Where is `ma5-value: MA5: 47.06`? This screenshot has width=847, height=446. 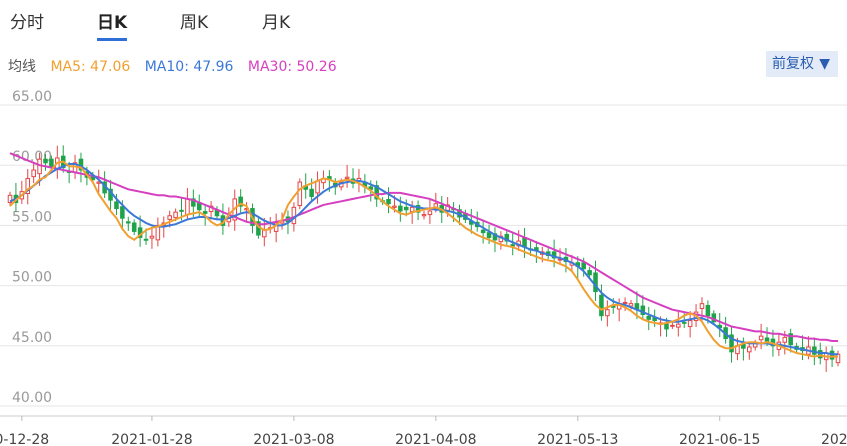
ma5-value: MA5: 47.06 is located at coordinates (90, 67).